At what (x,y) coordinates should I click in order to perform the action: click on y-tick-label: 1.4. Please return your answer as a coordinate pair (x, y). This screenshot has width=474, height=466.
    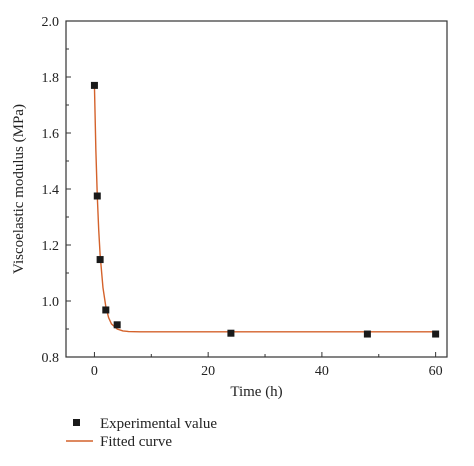
    Looking at the image, I should click on (51, 190).